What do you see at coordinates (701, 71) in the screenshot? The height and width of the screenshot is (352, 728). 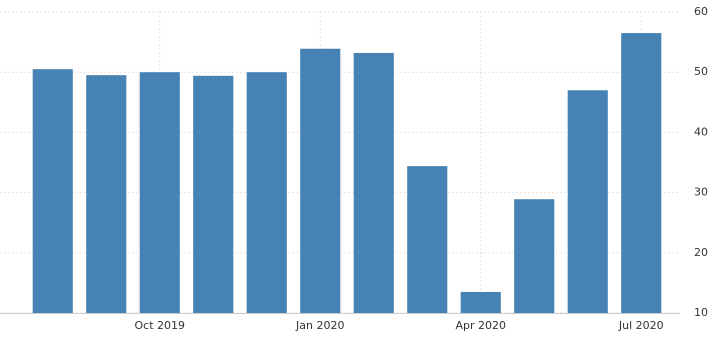 I see `y-tick-label: 50` at bounding box center [701, 71].